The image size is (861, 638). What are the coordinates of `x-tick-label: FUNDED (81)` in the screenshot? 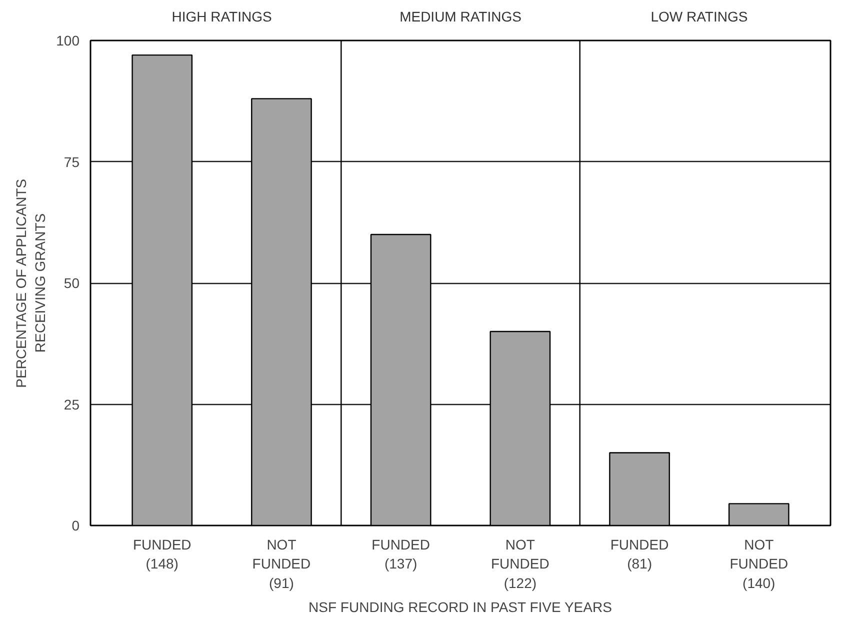 It's located at (639, 554).